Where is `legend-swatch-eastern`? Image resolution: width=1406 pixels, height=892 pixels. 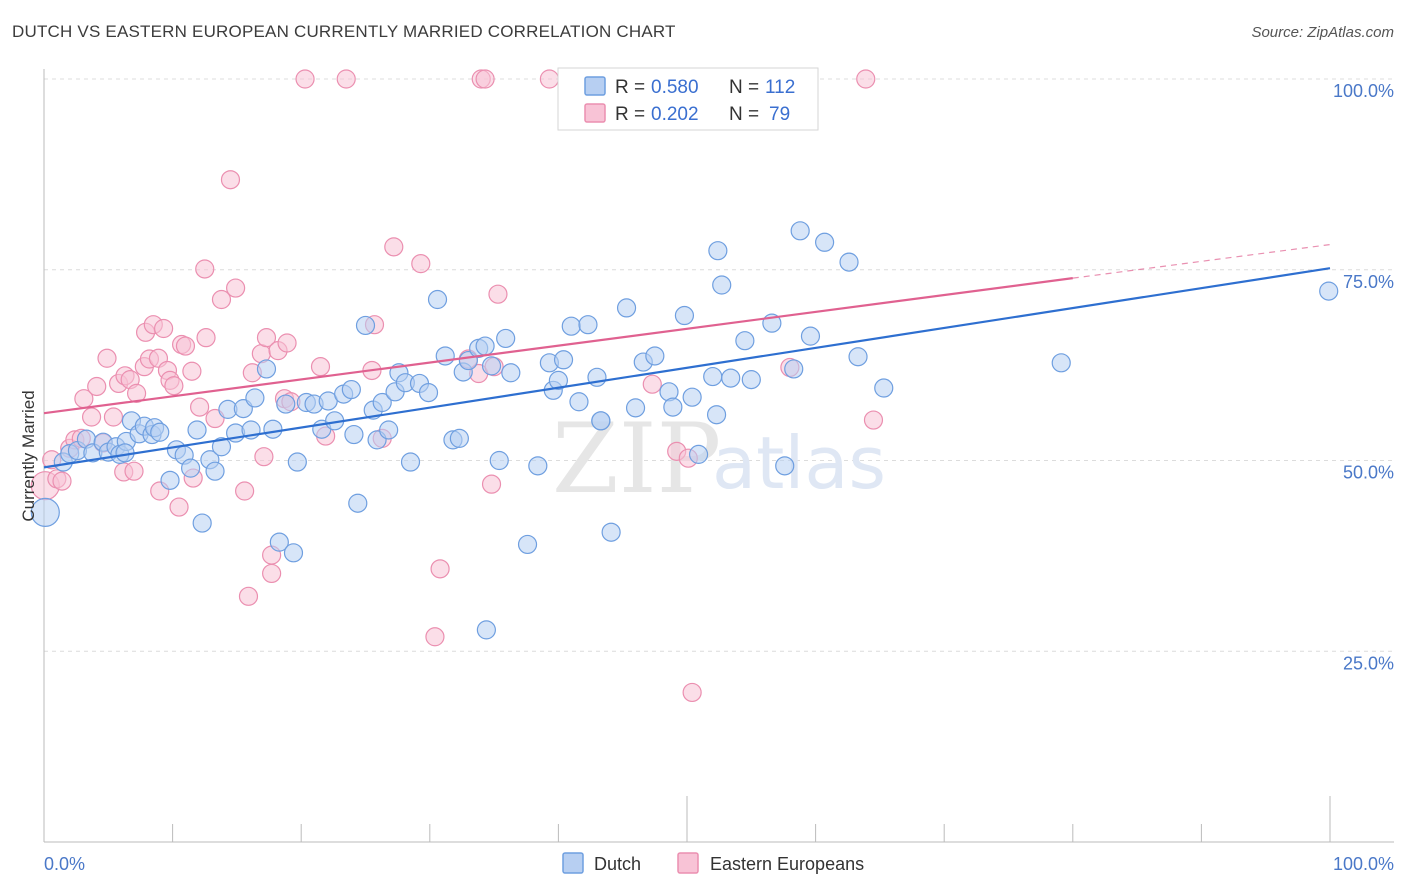
legend-swatch-eastern is located at coordinates (595, 113).